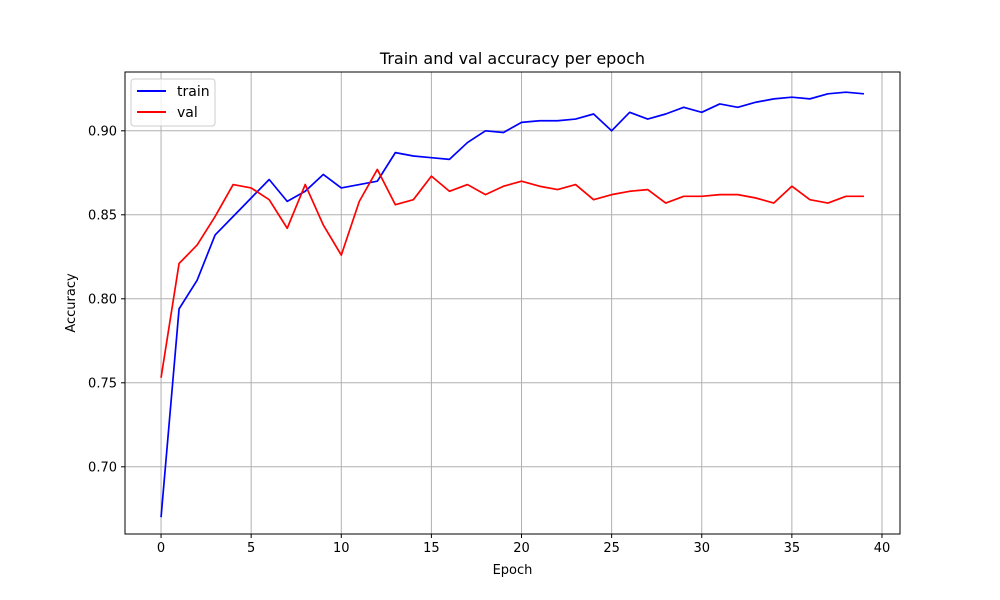 This screenshot has height=600, width=1000. Describe the element at coordinates (102, 215) in the screenshot. I see `y-tick-label: 0.85` at that location.